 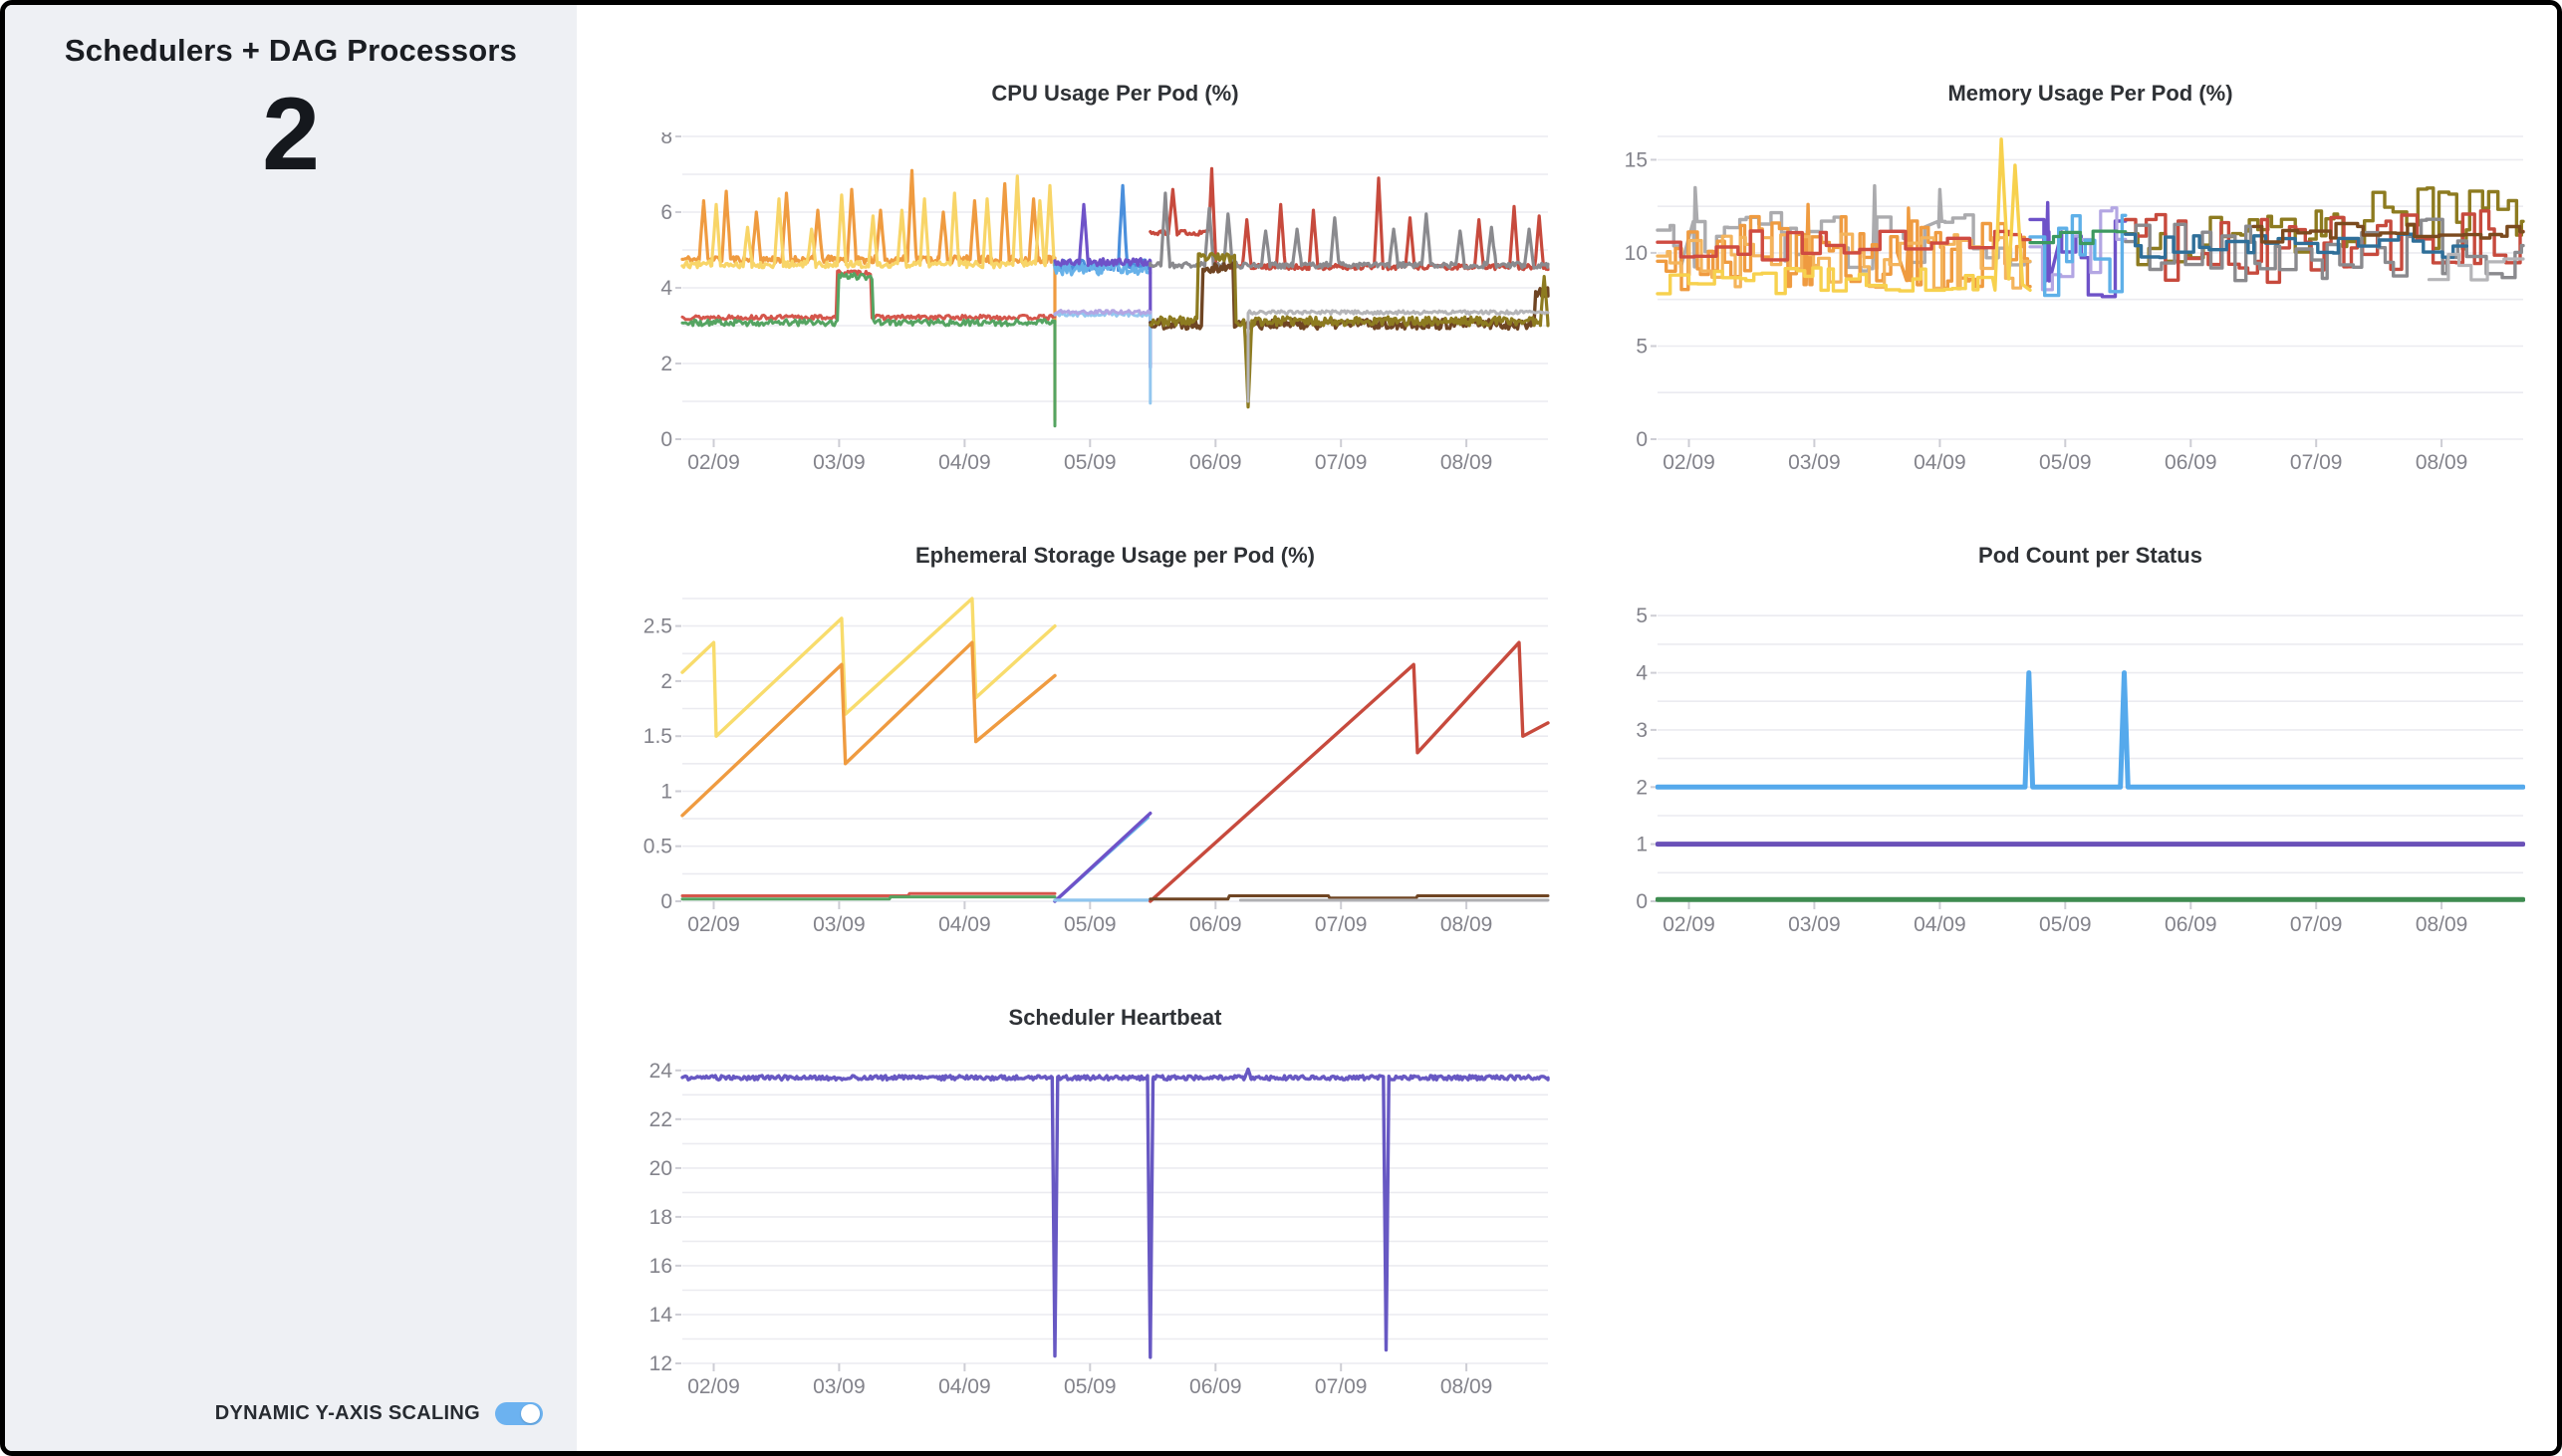 I want to click on cpu-usage-chart-plot: 0 2 4 6 8 02/09 03/09 04/09 05/09 06/09 07/09 08/09, so click(x=1089, y=310).